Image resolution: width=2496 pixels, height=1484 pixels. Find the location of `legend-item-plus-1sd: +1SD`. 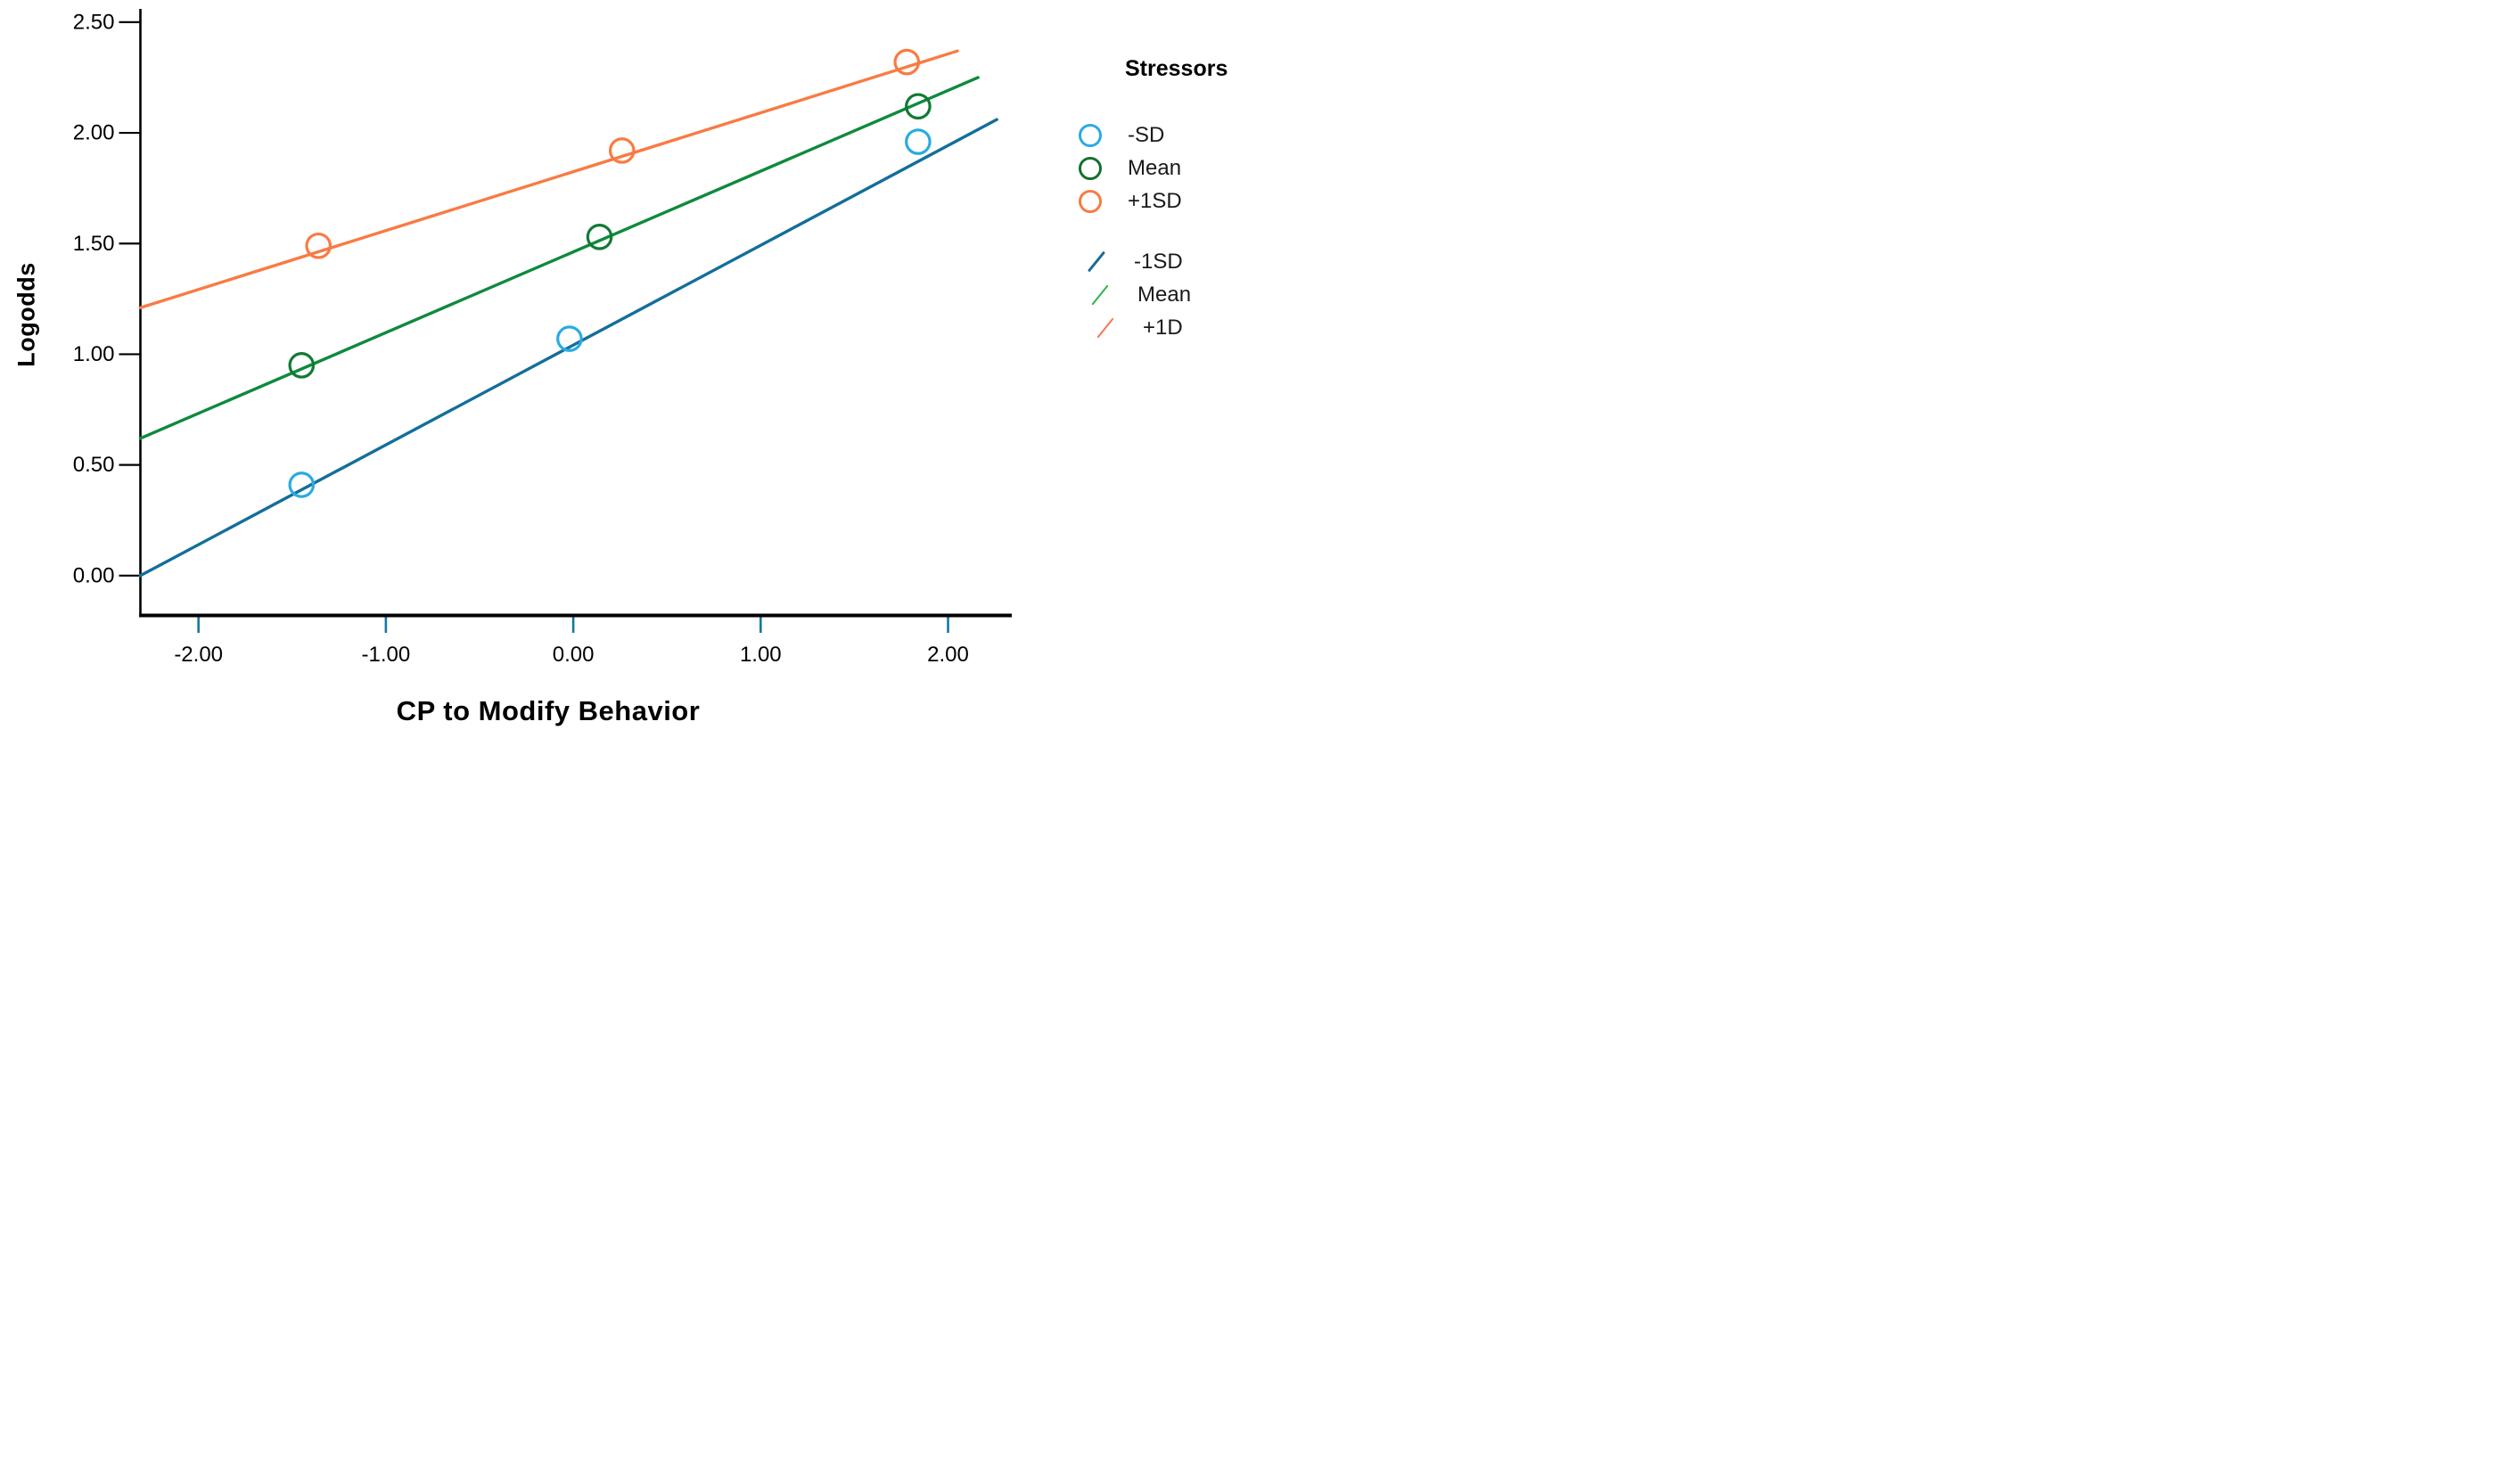

legend-item-plus-1sd: +1SD is located at coordinates (1161, 200).